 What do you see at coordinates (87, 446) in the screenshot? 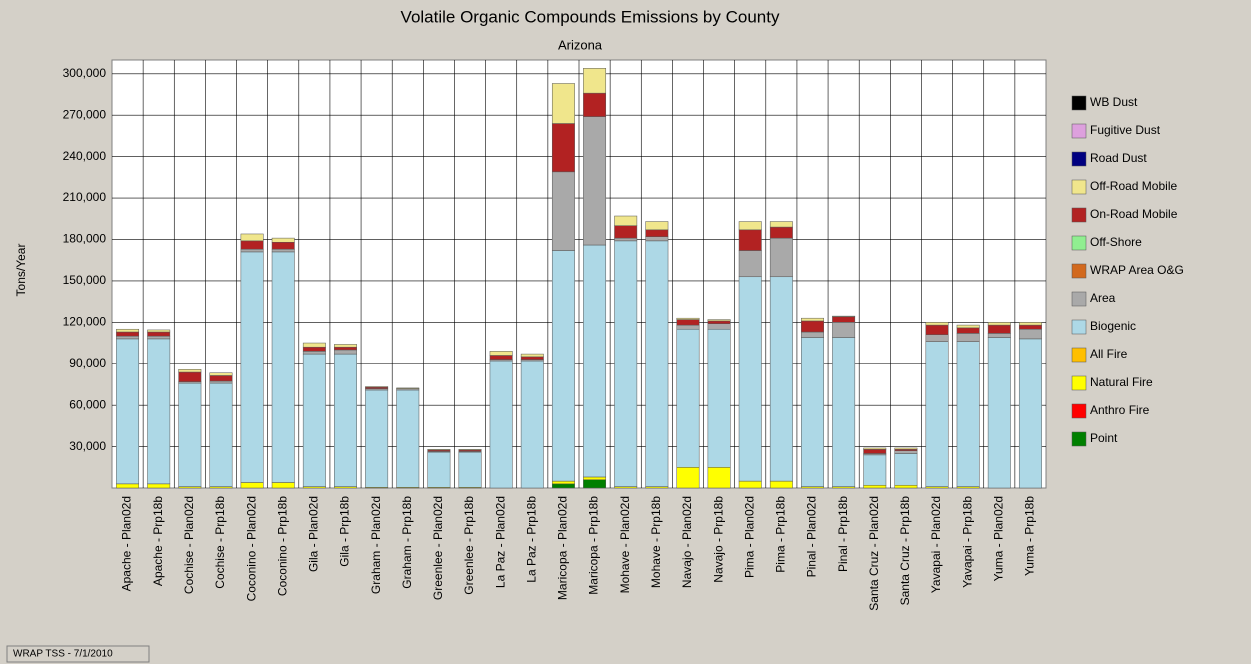
I see `y-tick-label: 30,000` at bounding box center [87, 446].